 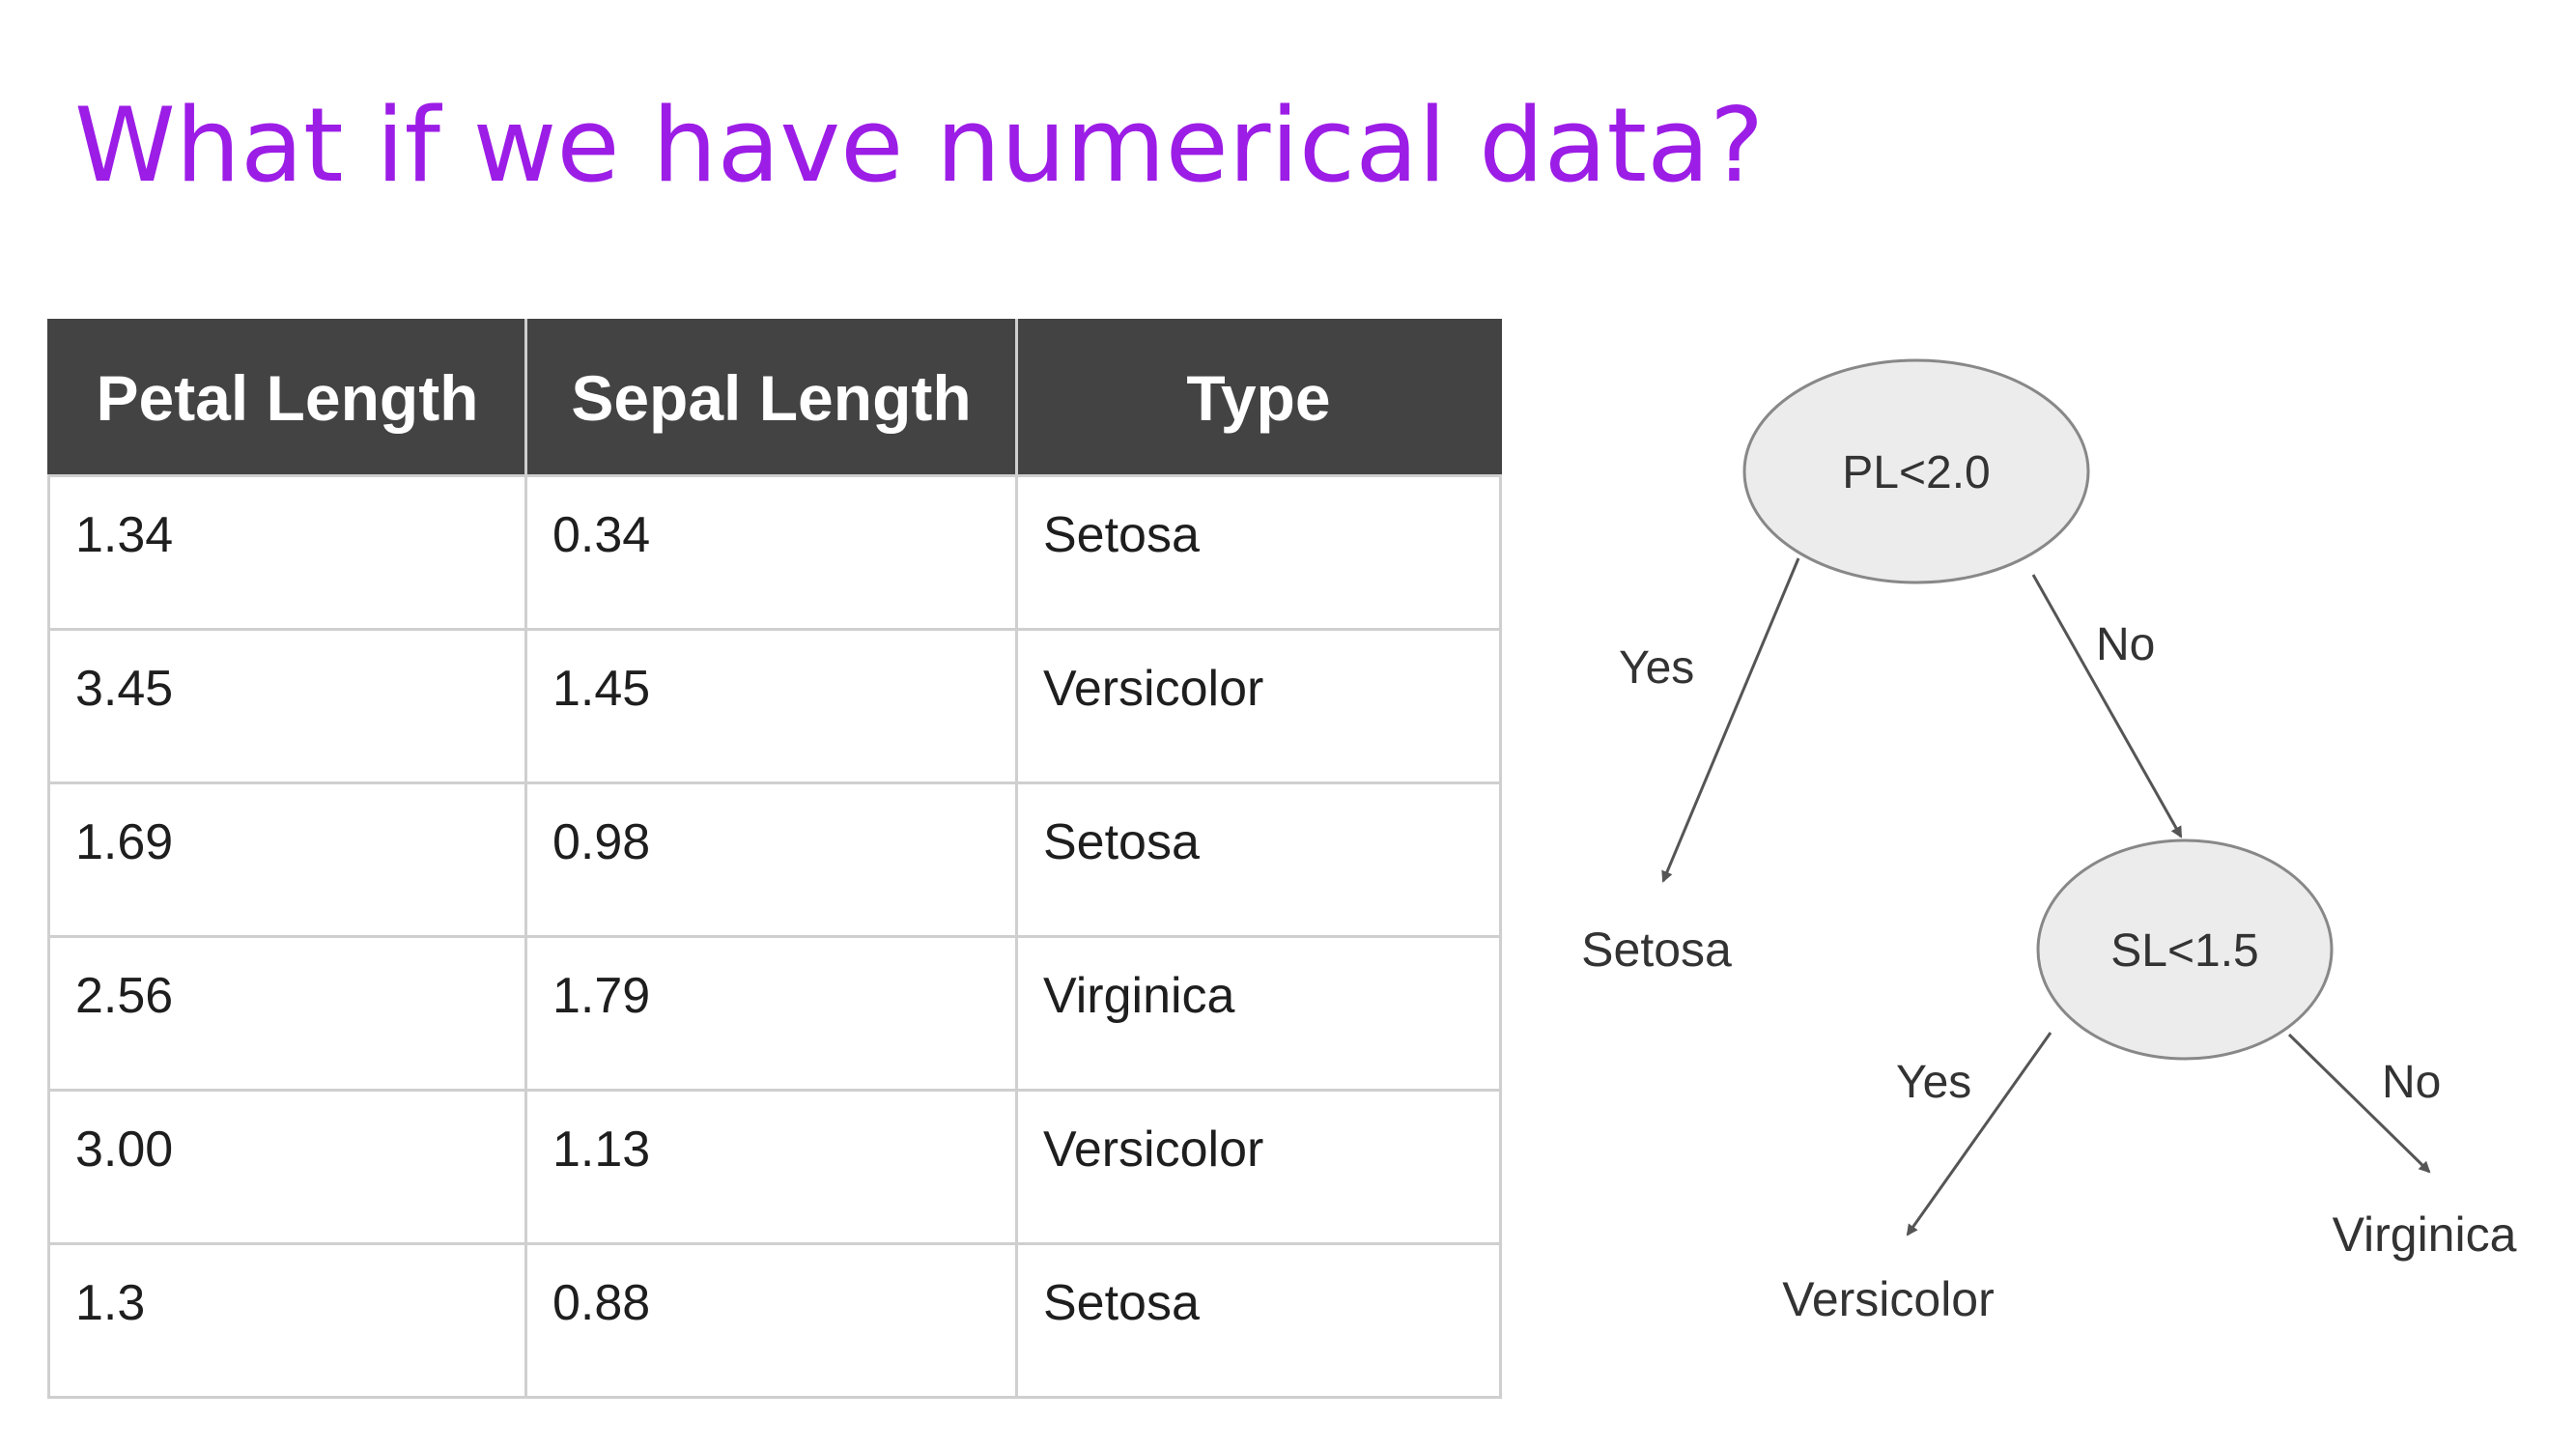 I want to click on leaf-setosa: Setosa, so click(x=1656, y=950).